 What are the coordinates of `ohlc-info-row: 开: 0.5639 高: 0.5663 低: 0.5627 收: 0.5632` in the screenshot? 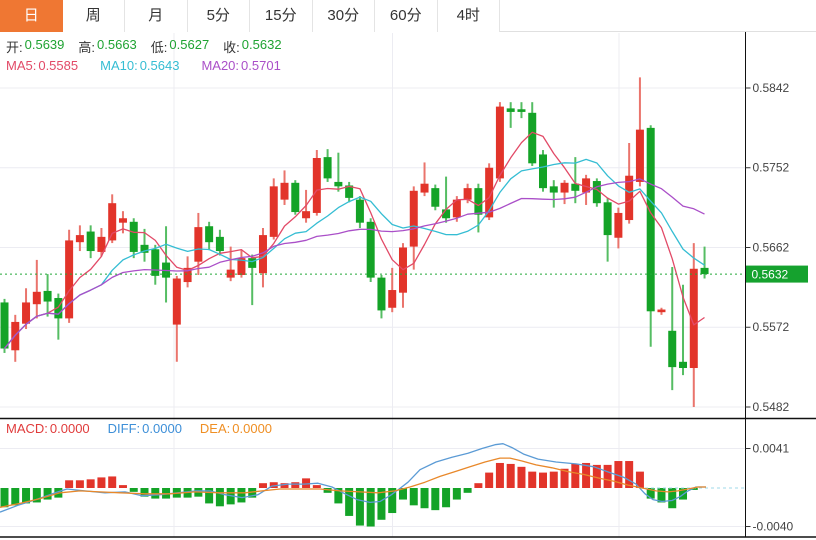 It's located at (144, 46).